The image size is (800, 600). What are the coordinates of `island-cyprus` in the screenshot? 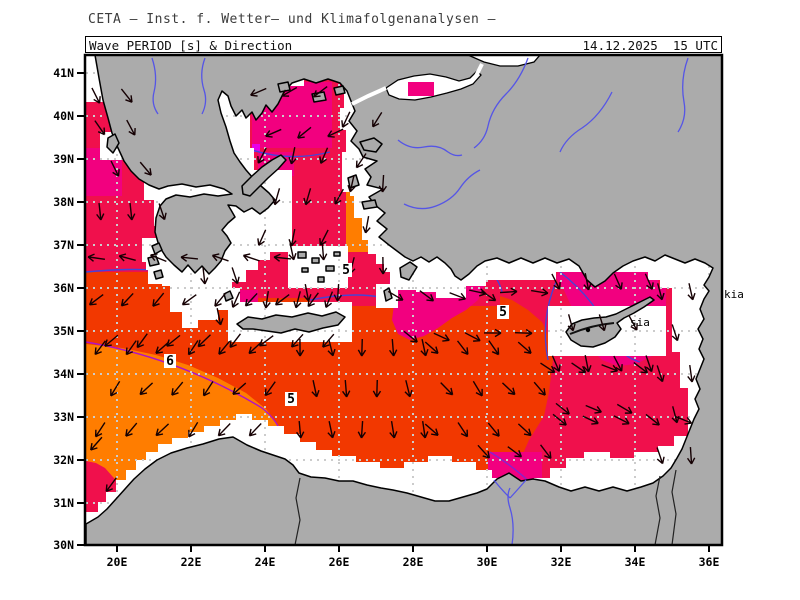 It's located at (610, 322).